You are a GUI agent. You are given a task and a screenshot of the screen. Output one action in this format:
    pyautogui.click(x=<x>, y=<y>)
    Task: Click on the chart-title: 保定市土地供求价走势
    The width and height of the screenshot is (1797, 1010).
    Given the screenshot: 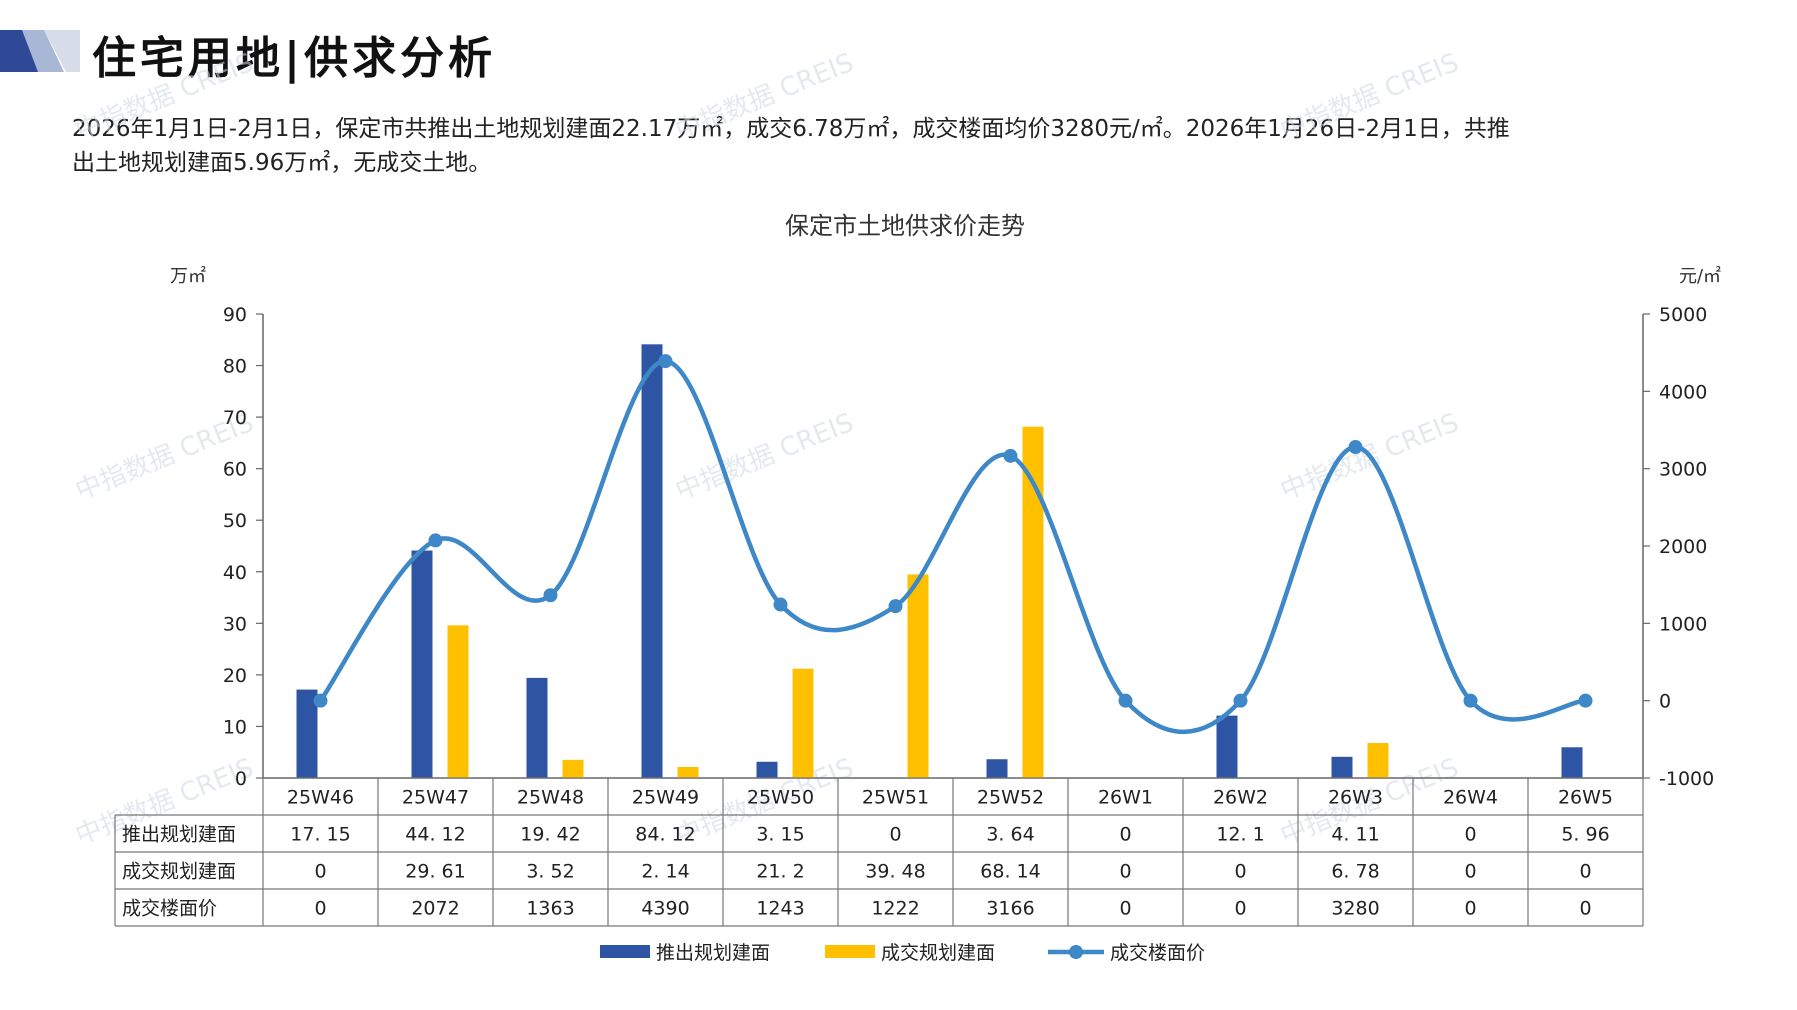 What is the action you would take?
    pyautogui.click(x=905, y=226)
    